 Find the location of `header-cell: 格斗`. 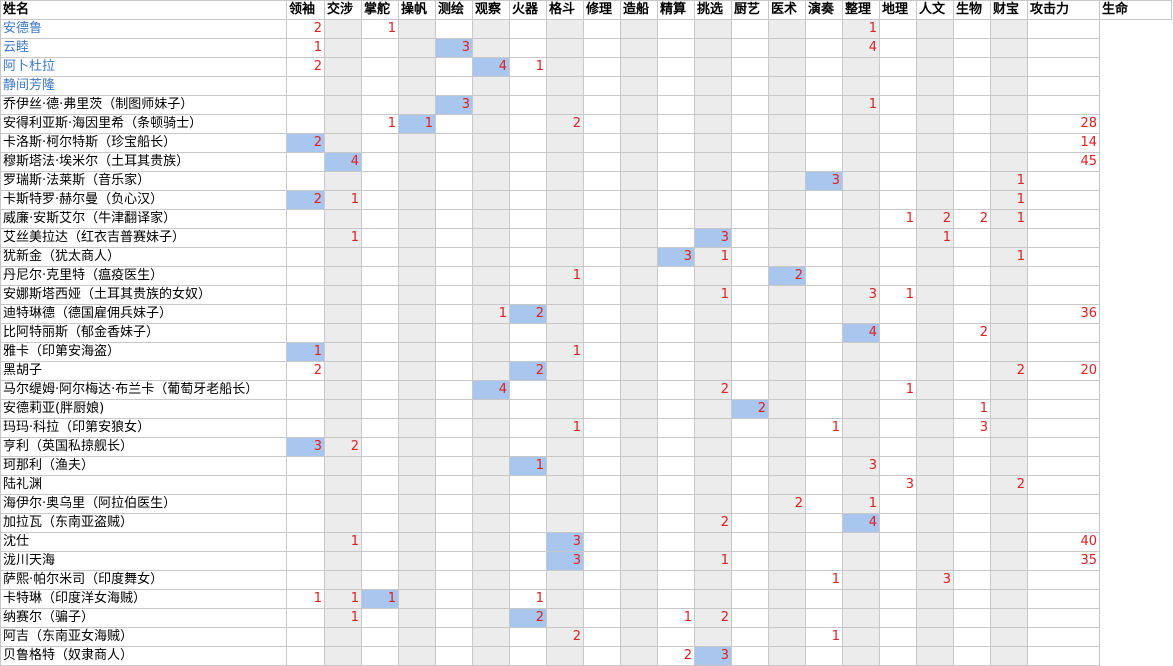

header-cell: 格斗 is located at coordinates (565, 10).